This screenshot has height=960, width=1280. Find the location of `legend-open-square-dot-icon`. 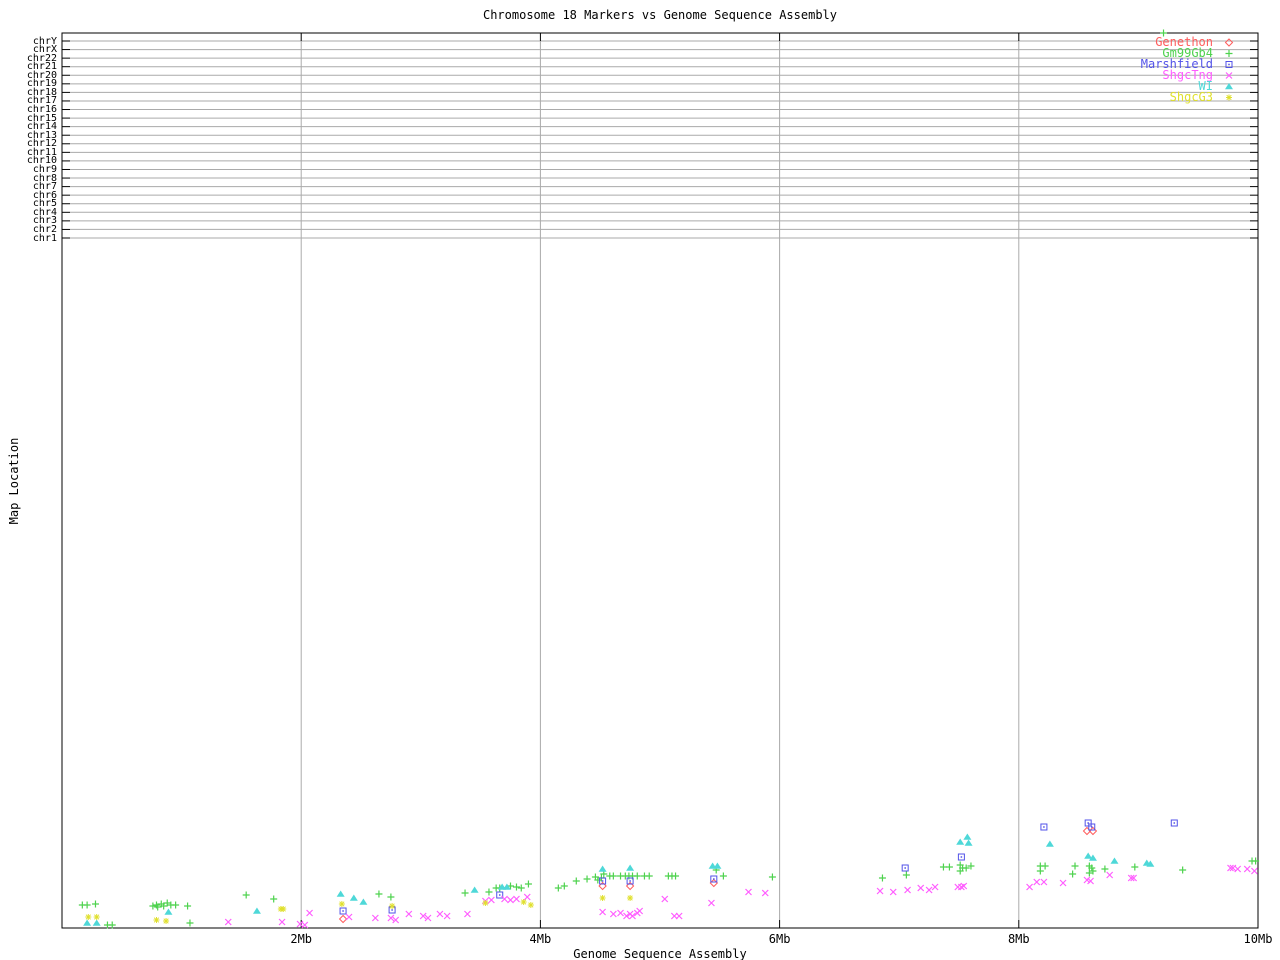

legend-open-square-dot-icon is located at coordinates (1229, 64).